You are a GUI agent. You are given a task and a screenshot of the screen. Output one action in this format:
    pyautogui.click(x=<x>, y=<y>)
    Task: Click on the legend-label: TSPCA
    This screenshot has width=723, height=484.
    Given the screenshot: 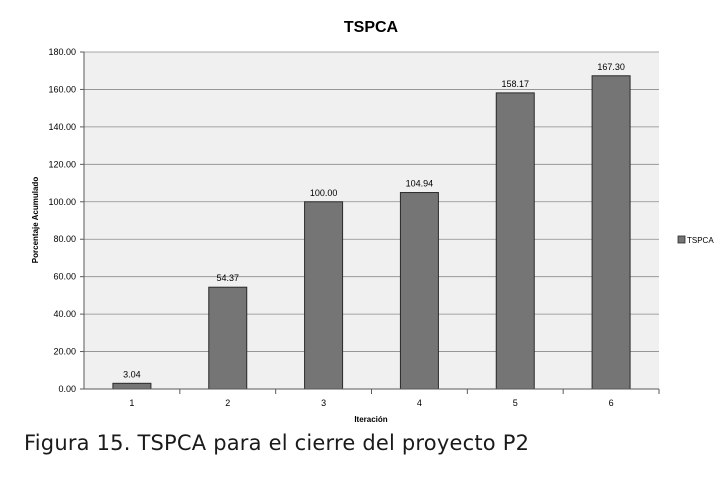 What is the action you would take?
    pyautogui.click(x=700, y=240)
    